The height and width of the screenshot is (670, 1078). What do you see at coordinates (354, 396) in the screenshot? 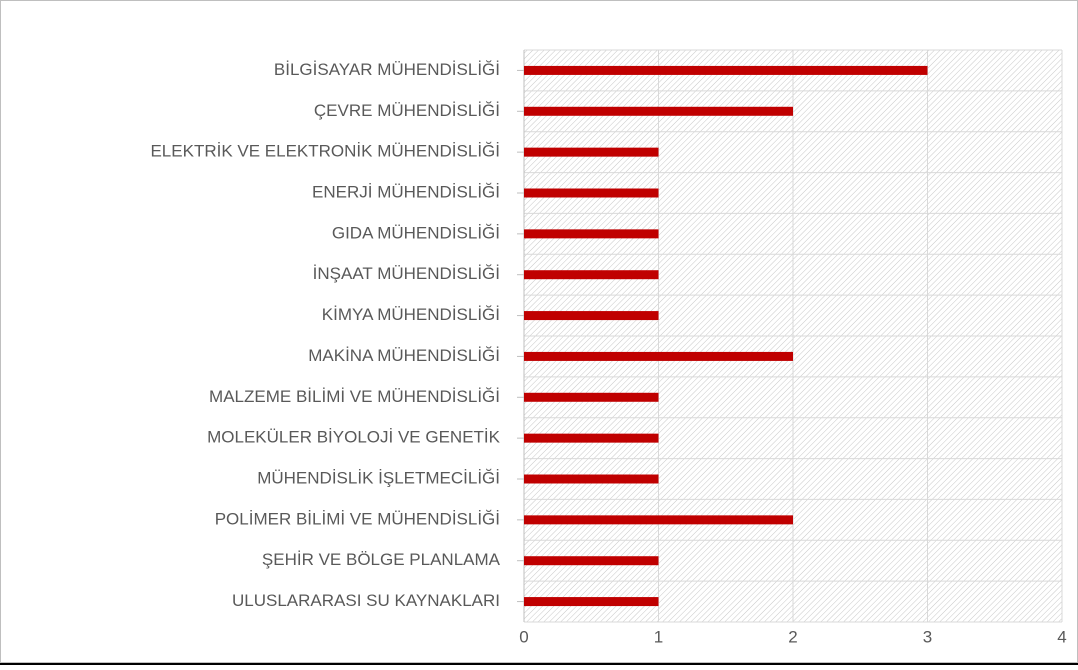
I see `y-tick-label: MALZEME BİLİMİ VE MÜHENDİSLİĞİ` at bounding box center [354, 396].